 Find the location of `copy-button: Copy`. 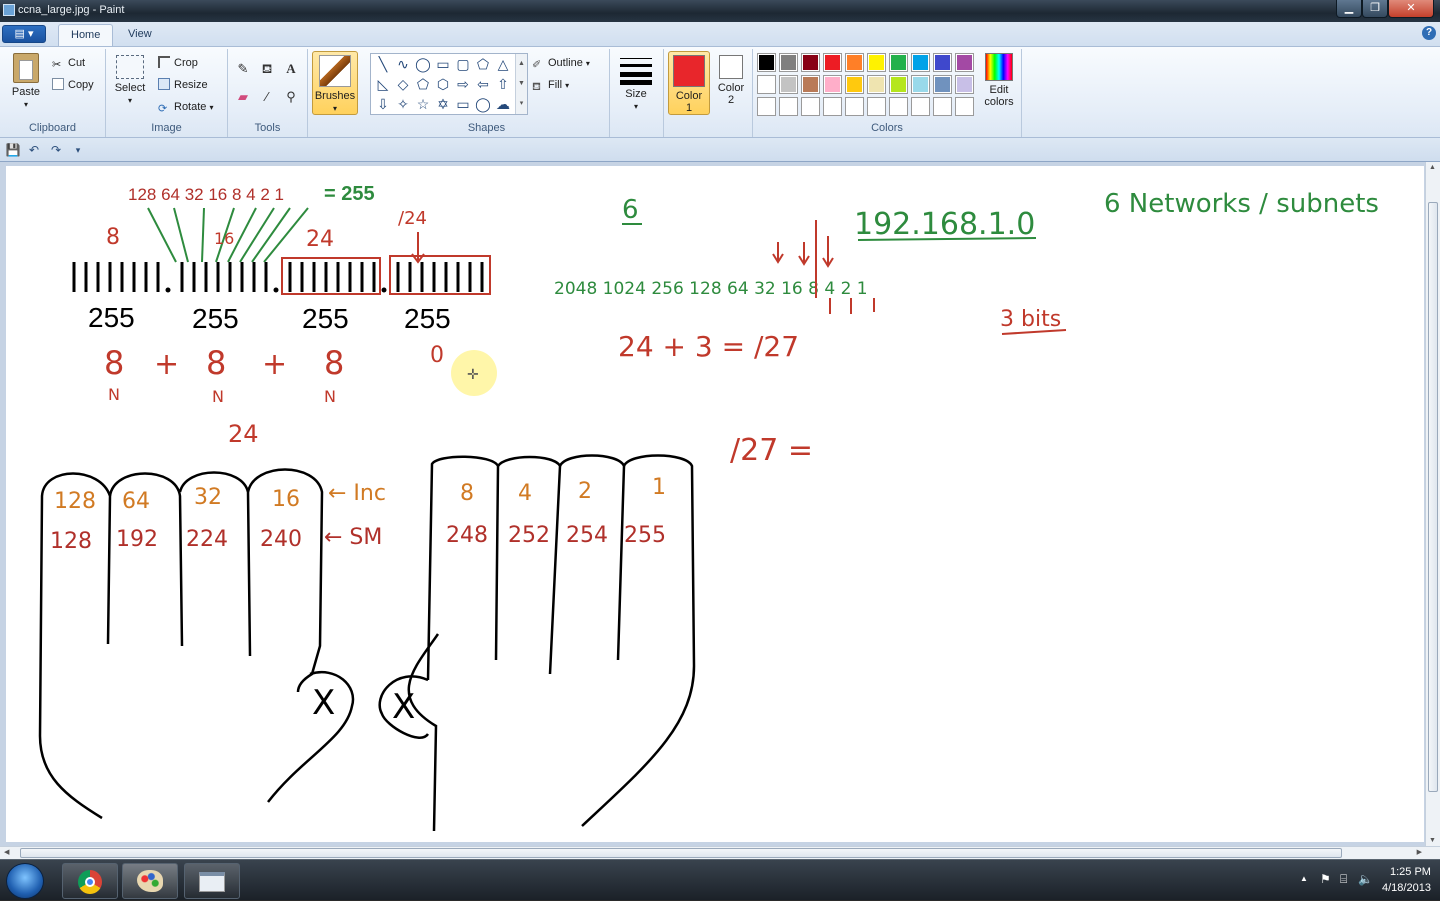

copy-button: Copy is located at coordinates (73, 85).